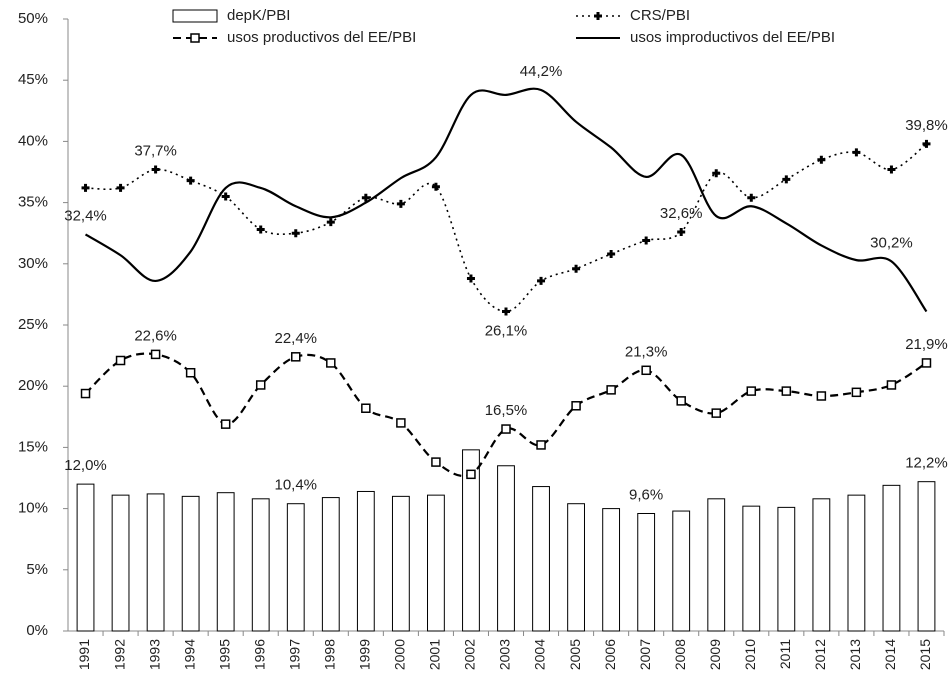 The image size is (951, 681). What do you see at coordinates (575, 654) in the screenshot?
I see `x-tick-label: 2005` at bounding box center [575, 654].